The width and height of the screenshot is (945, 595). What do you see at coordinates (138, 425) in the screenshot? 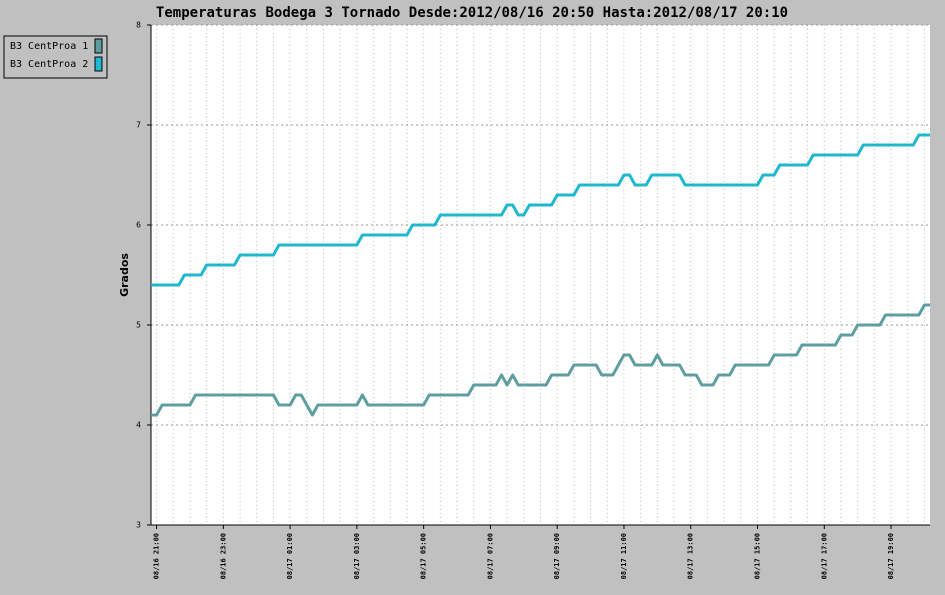
I see `y-tick-label: 4` at bounding box center [138, 425].